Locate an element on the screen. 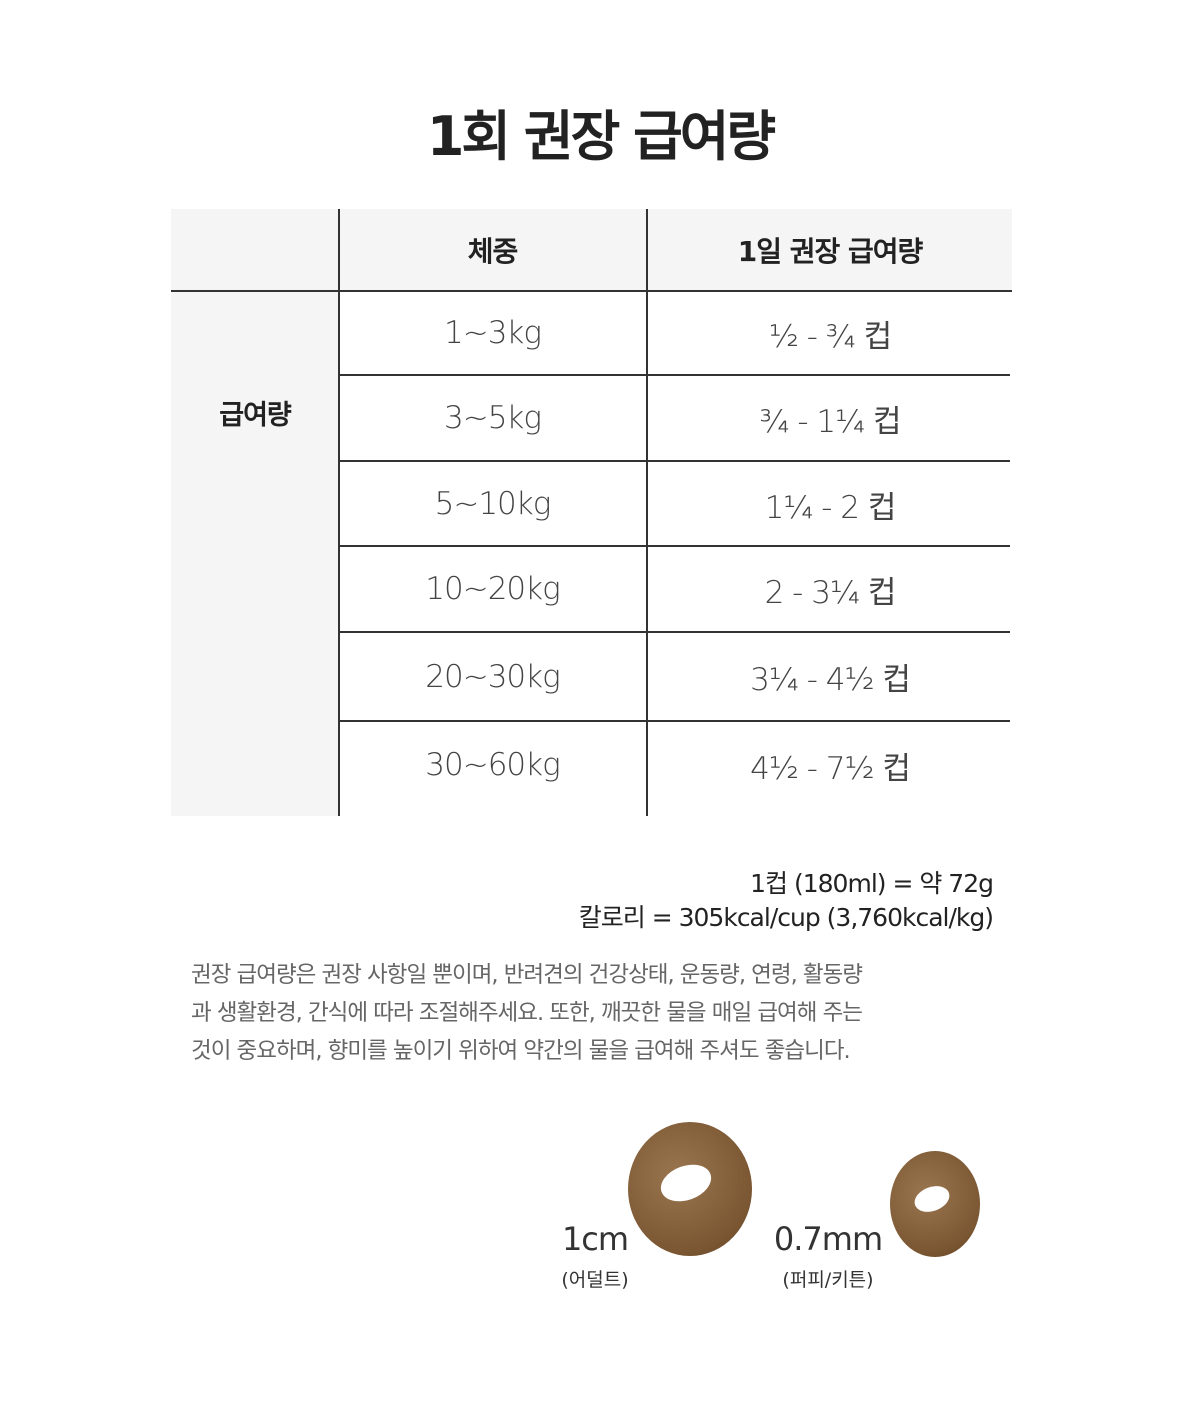  amount-cell: 4½ - 7½ 컵 is located at coordinates (830, 768).